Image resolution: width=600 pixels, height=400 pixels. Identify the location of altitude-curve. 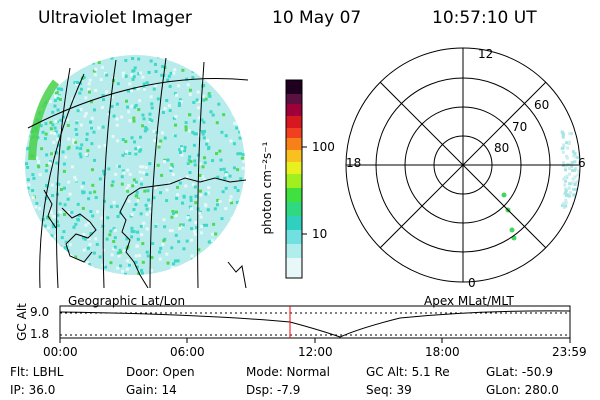
(315, 324).